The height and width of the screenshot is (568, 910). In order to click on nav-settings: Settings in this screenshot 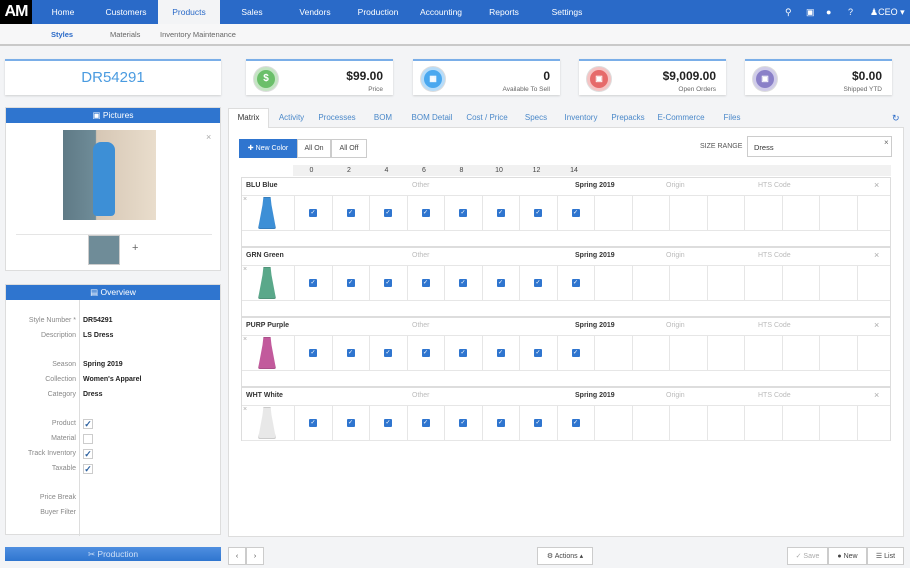, I will do `click(567, 12)`.